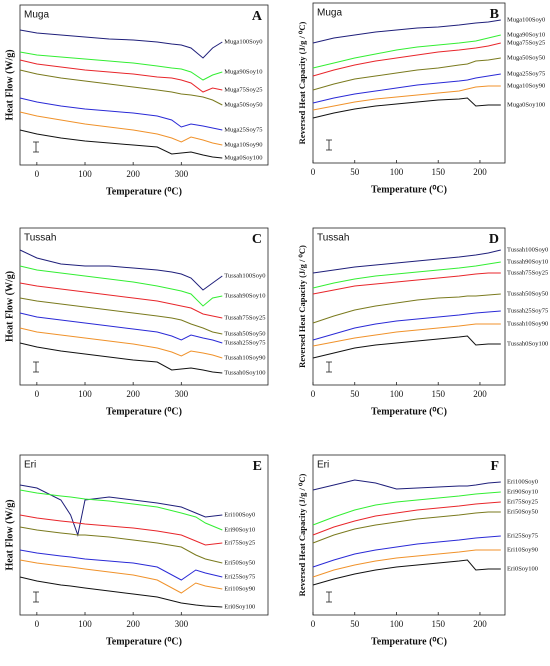 Image resolution: width=550 pixels, height=666 pixels. I want to click on panel-label: F, so click(494, 466).